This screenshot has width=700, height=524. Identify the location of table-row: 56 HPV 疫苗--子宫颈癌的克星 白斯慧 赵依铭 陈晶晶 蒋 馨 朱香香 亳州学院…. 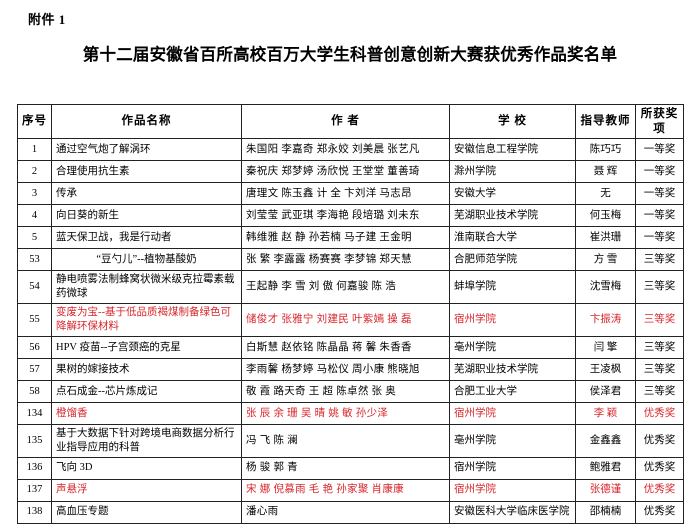
(350, 347).